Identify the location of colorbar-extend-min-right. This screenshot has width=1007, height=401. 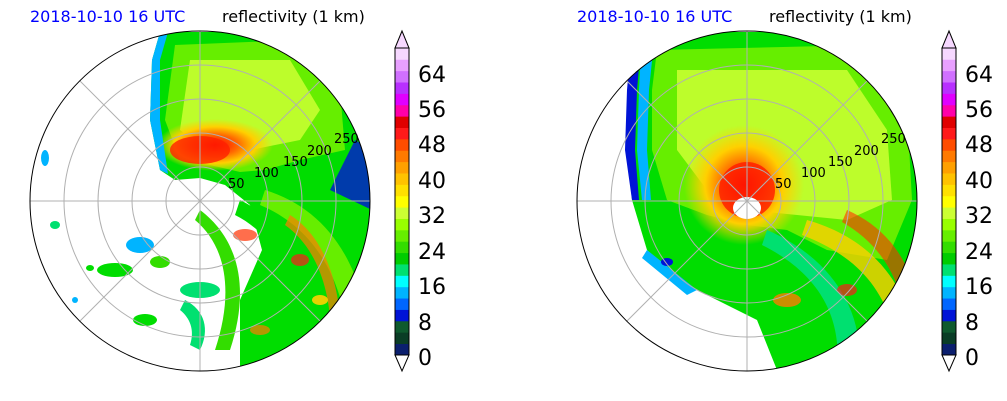
(949, 363).